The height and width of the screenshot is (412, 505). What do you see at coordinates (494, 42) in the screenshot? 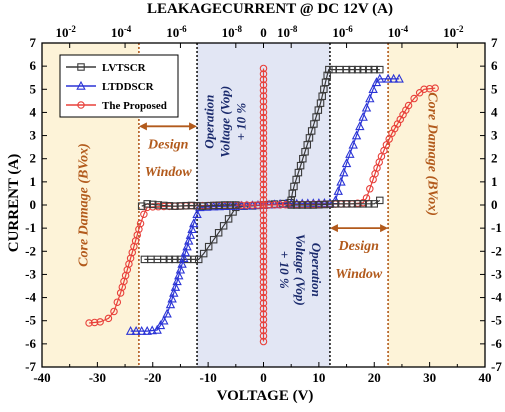
I see `y-tick-label-right: 7` at bounding box center [494, 42].